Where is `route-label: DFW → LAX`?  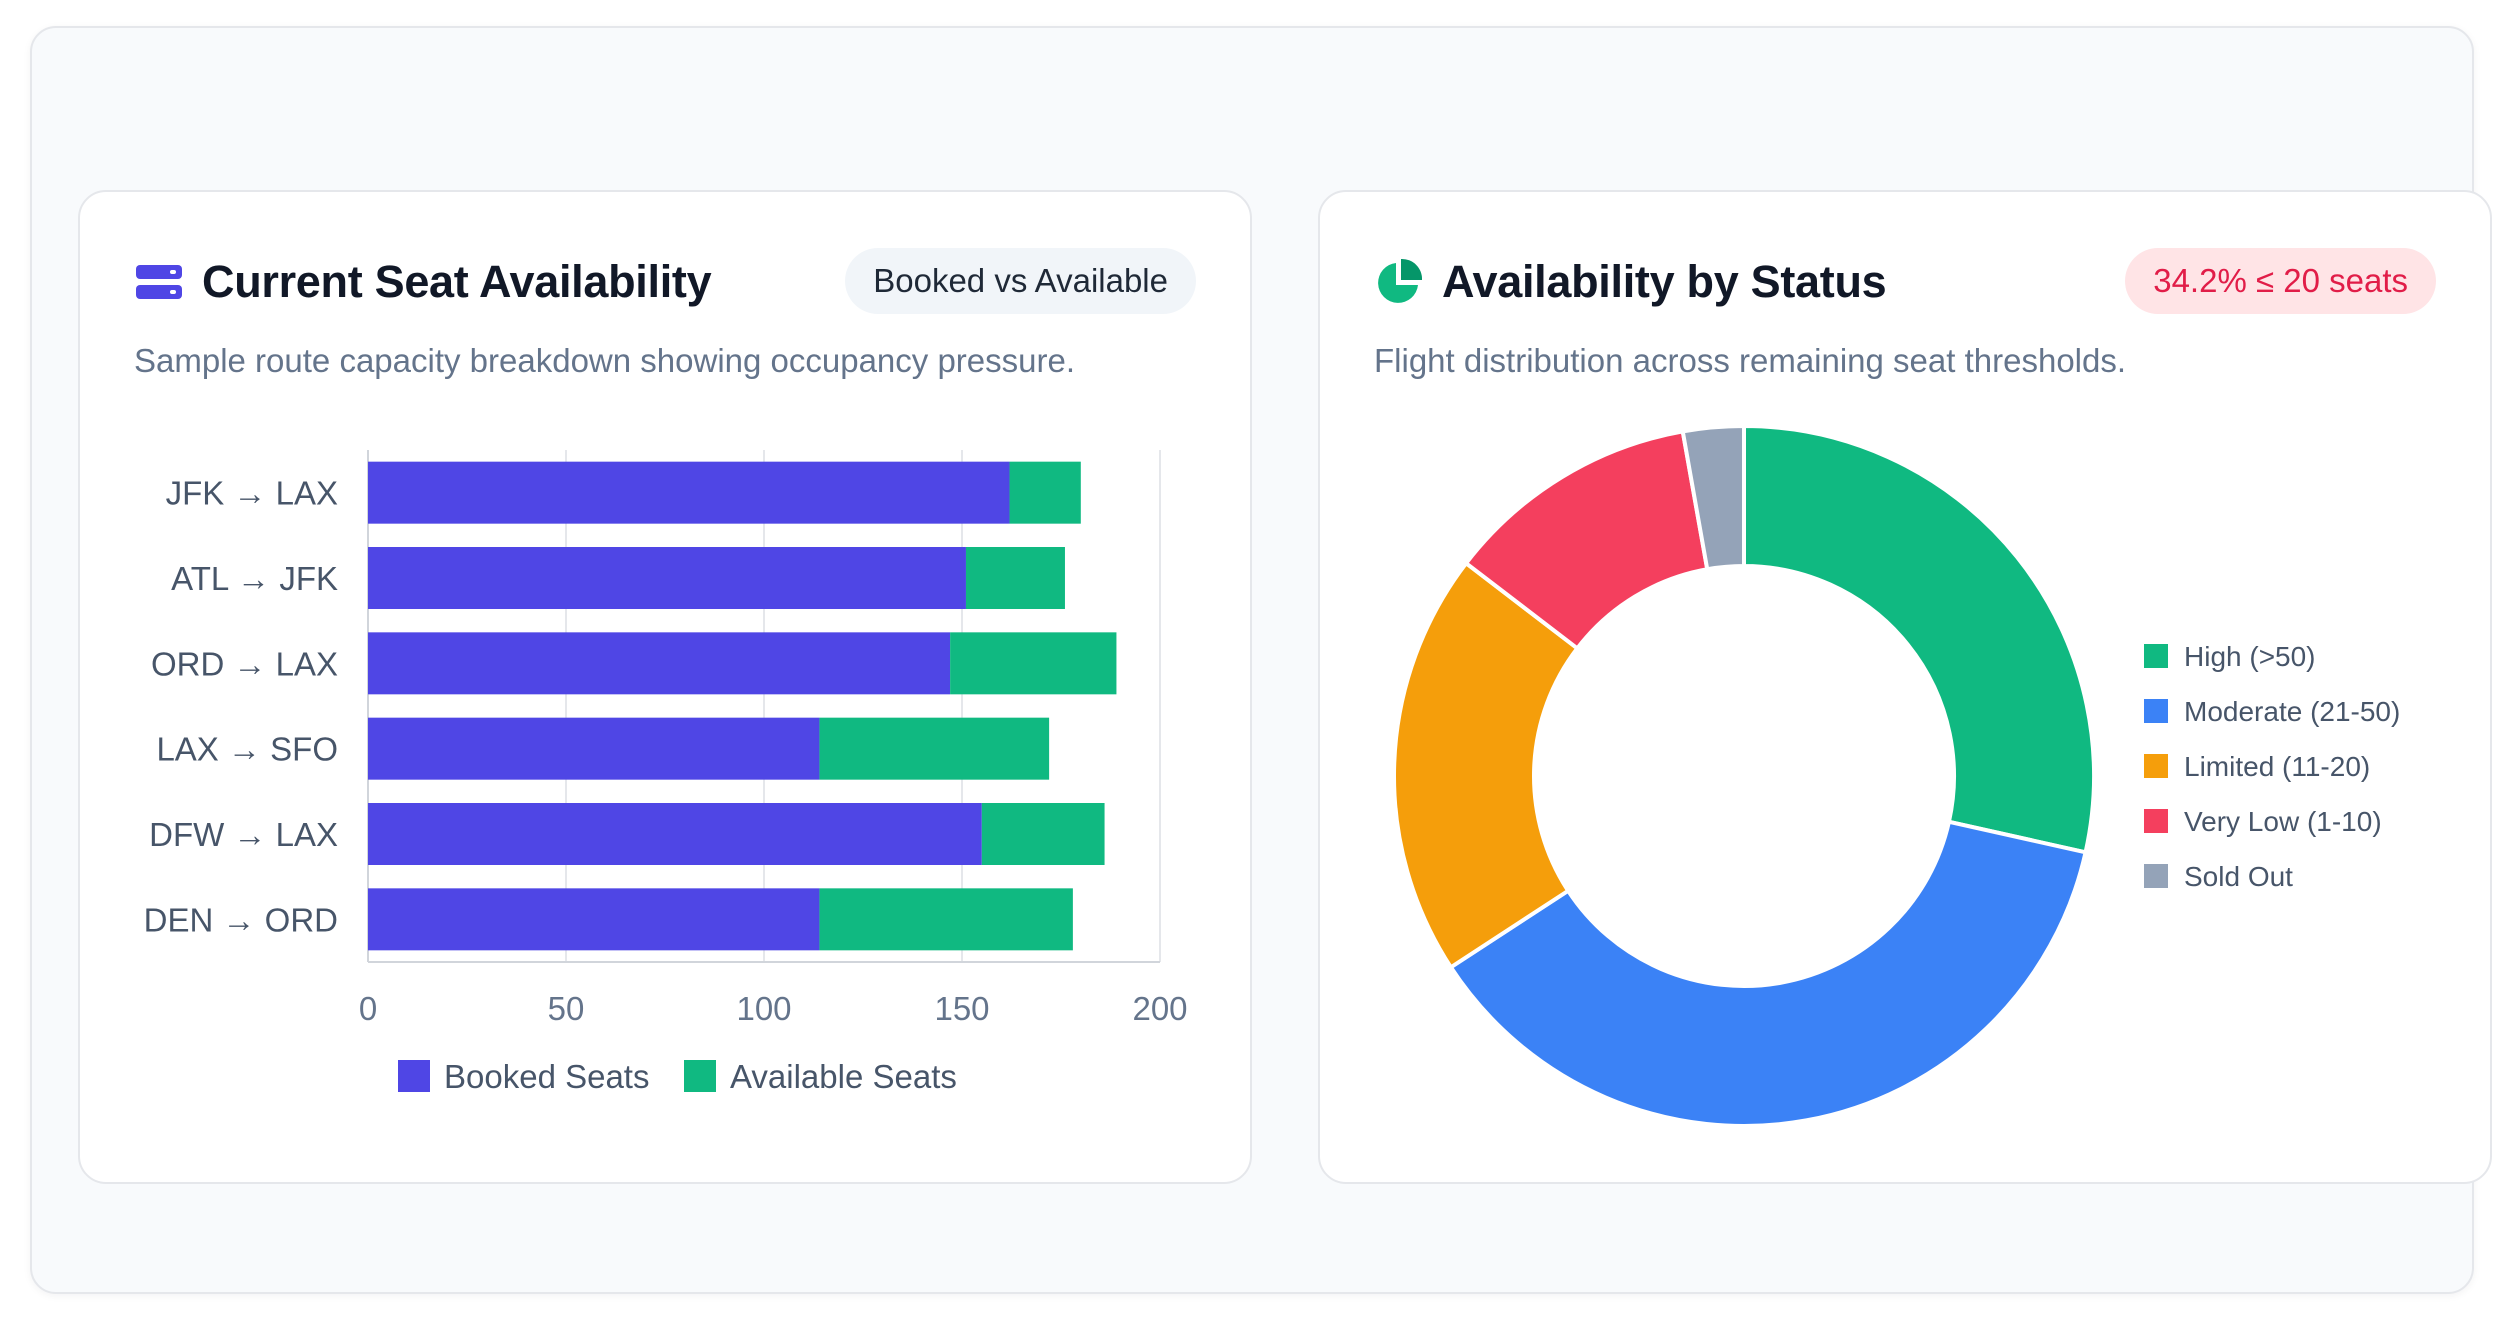 route-label: DFW → LAX is located at coordinates (243, 834).